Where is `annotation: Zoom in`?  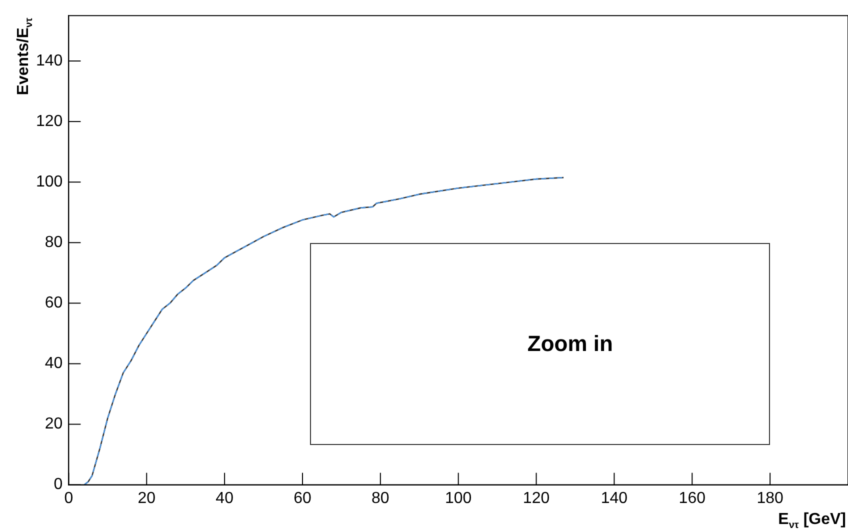 annotation: Zoom in is located at coordinates (570, 344).